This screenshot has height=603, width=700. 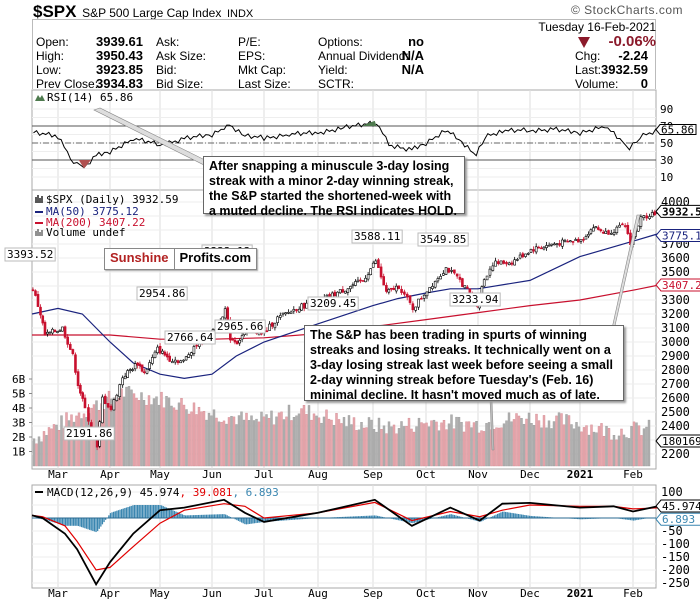 I want to click on quote-value: no, so click(x=416, y=41).